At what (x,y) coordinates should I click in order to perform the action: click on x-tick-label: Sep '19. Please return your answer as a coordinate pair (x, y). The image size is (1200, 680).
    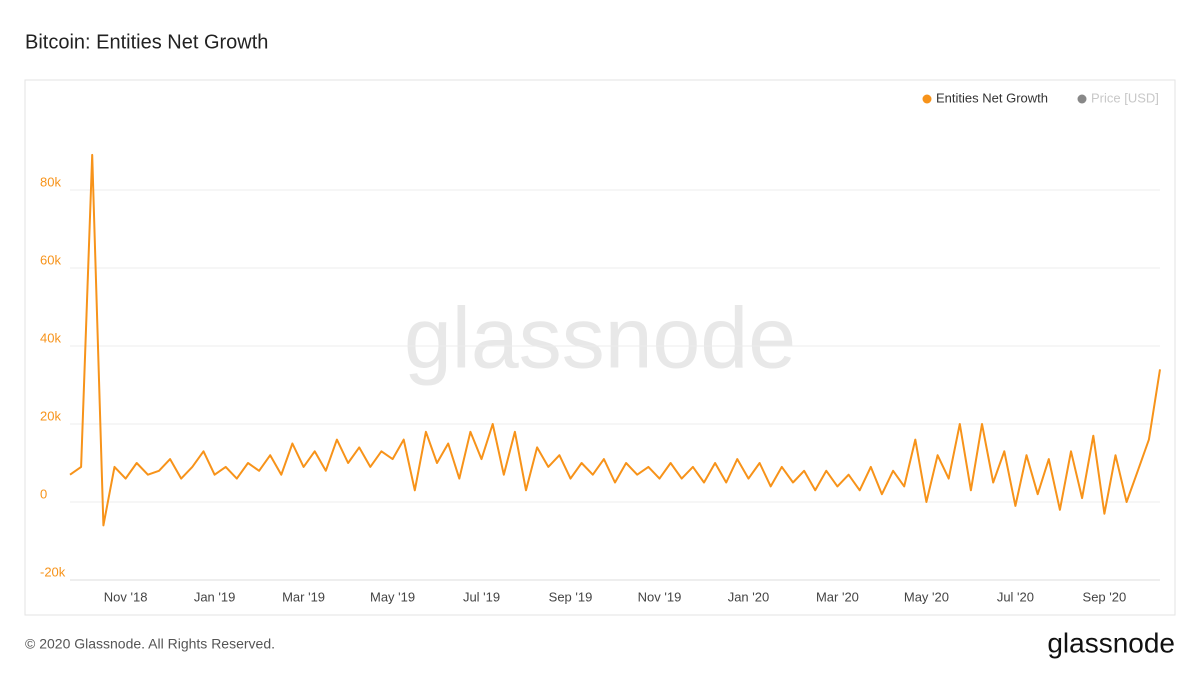
    Looking at the image, I should click on (571, 596).